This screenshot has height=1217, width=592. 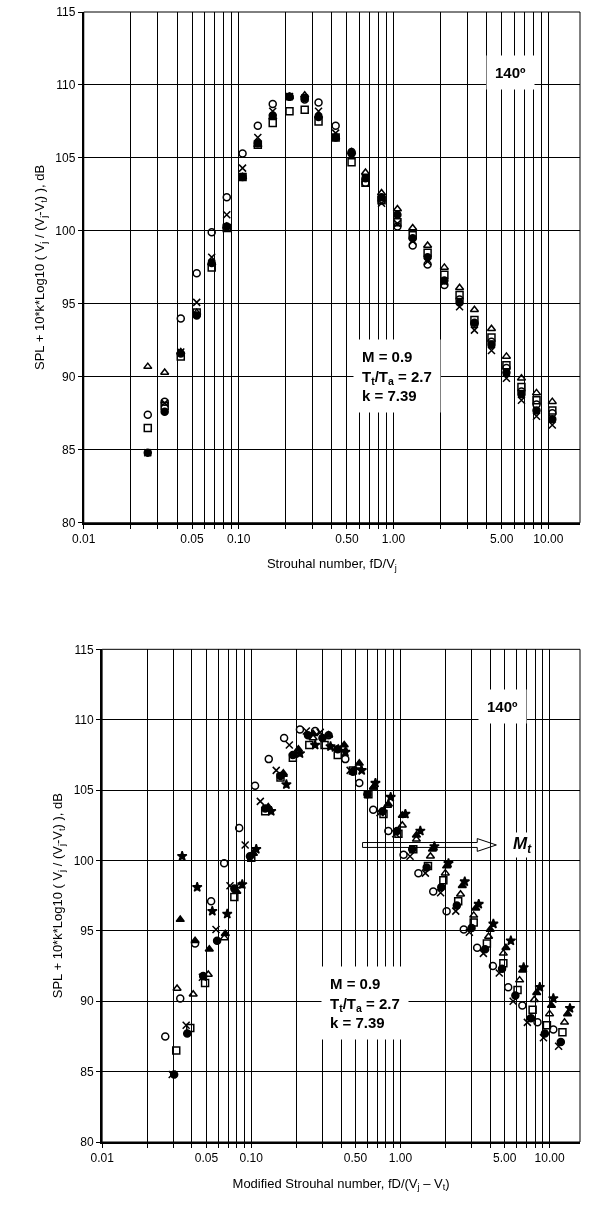 I want to click on x-axis-title: Modified Strouhal number, fD/(V$_{j}$ – V$_{t}$), so click(x=341, y=1184).